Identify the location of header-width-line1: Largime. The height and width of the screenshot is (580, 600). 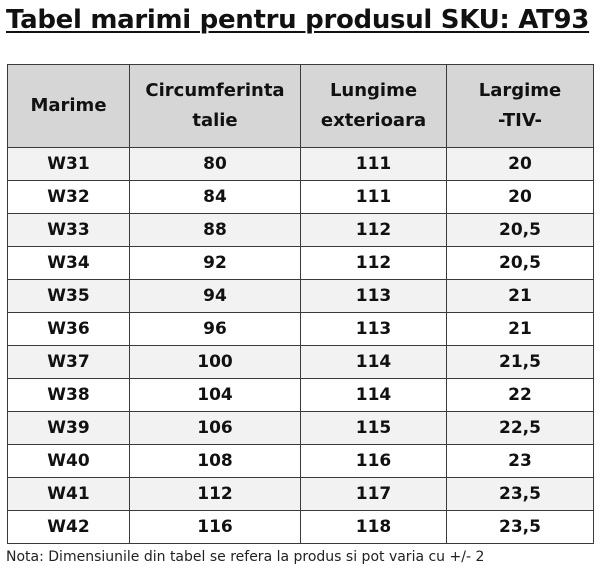
(520, 90).